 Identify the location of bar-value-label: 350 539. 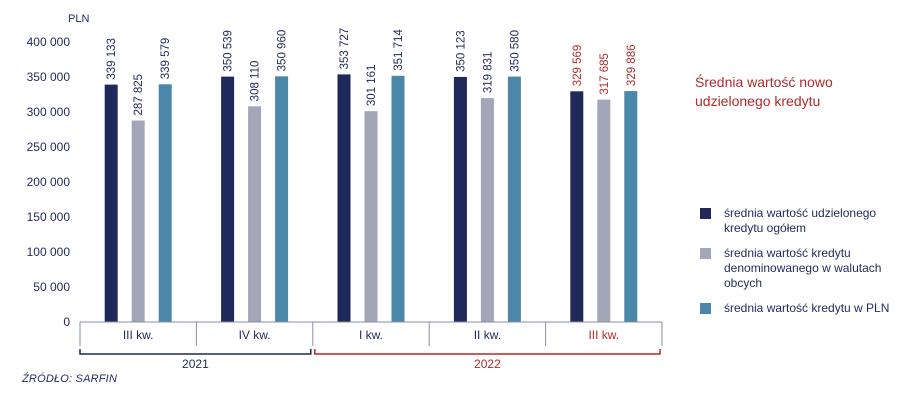
(229, 51).